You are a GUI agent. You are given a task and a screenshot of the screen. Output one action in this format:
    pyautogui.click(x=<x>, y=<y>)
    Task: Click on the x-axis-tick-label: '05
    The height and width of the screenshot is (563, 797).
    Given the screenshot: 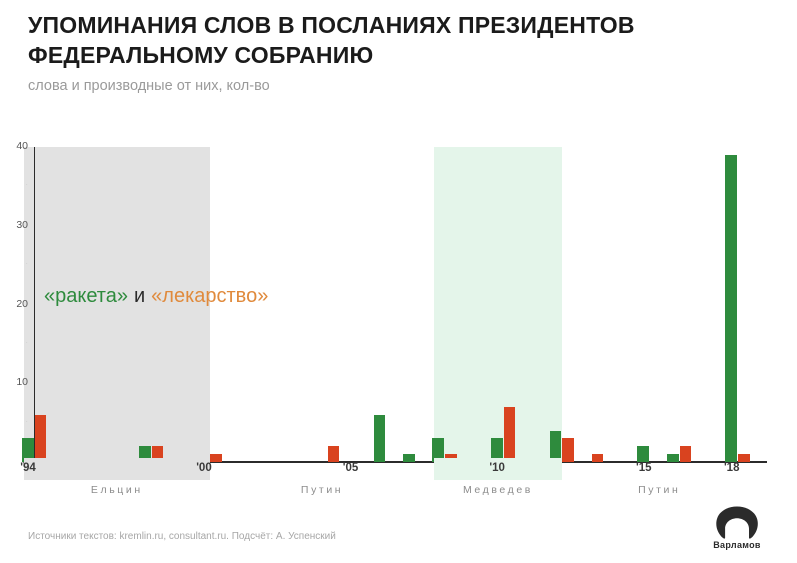 What is the action you would take?
    pyautogui.click(x=350, y=468)
    